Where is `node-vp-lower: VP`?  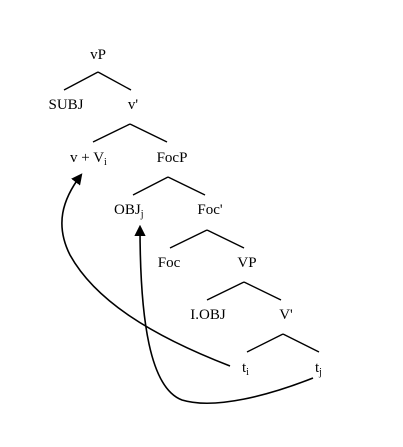
node-vp-lower: VP is located at coordinates (246, 263).